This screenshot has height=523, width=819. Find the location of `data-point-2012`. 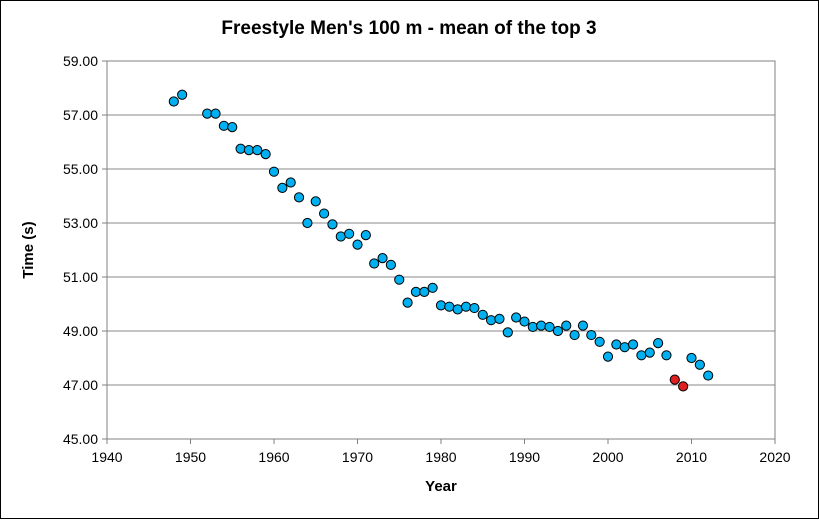

data-point-2012 is located at coordinates (708, 375).